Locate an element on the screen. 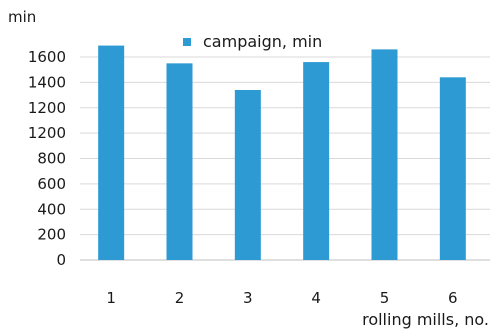 The width and height of the screenshot is (495, 331). y-tick-labels: 0 200 400 600 800 1200 1200 1400 1600 is located at coordinates (47, 158).